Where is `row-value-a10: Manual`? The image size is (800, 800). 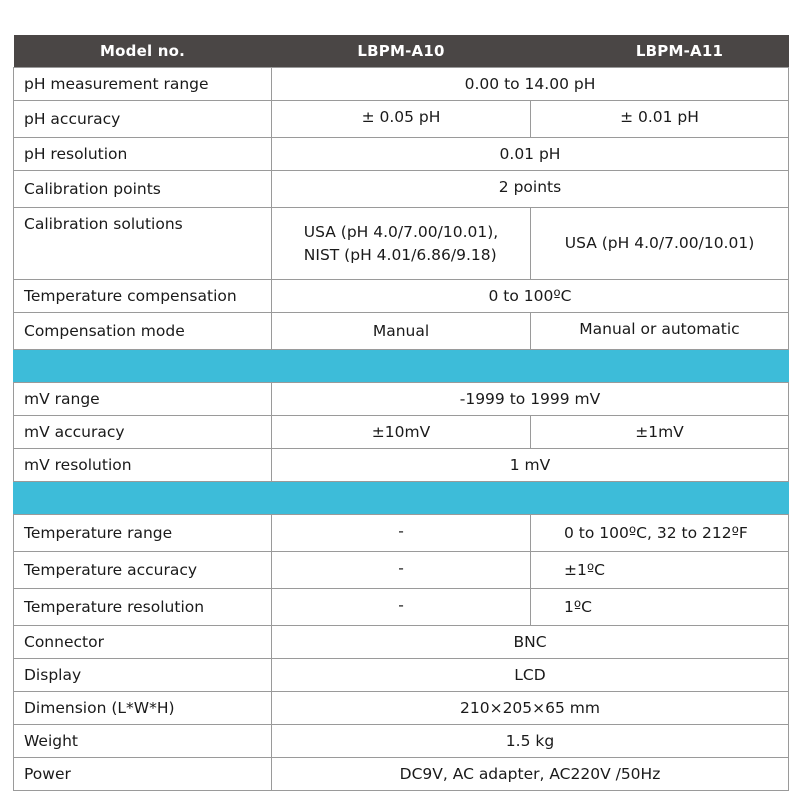
row-value-a10: Manual is located at coordinates (401, 331).